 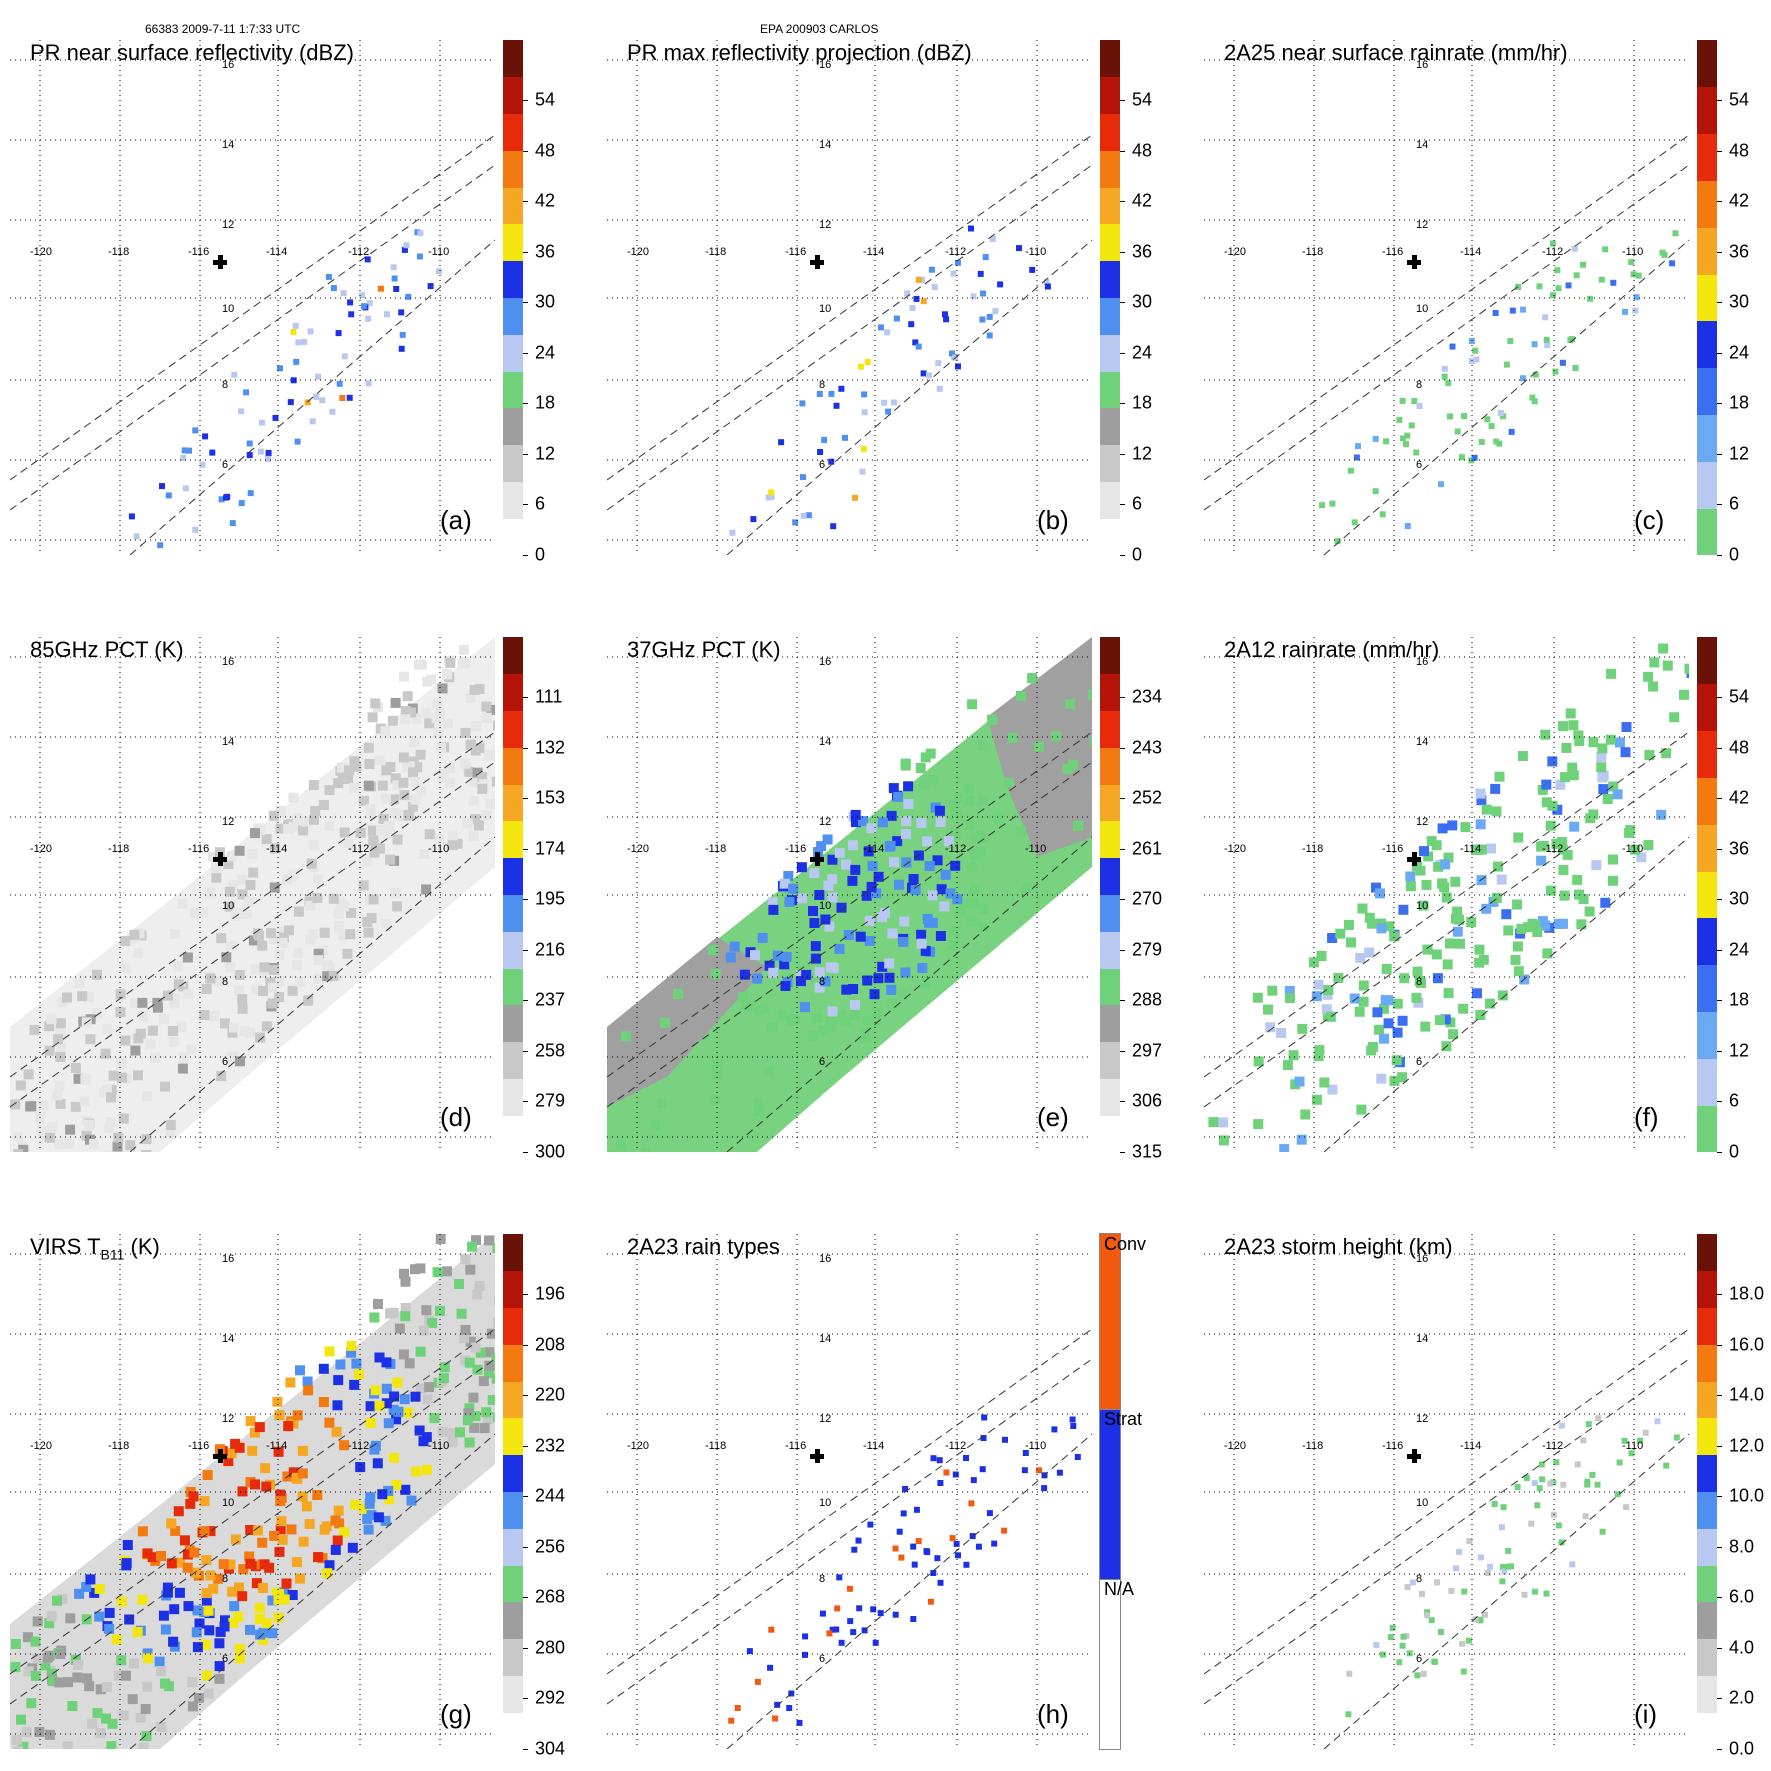 I want to click on colorbar-tick-label: 54, so click(x=1739, y=696).